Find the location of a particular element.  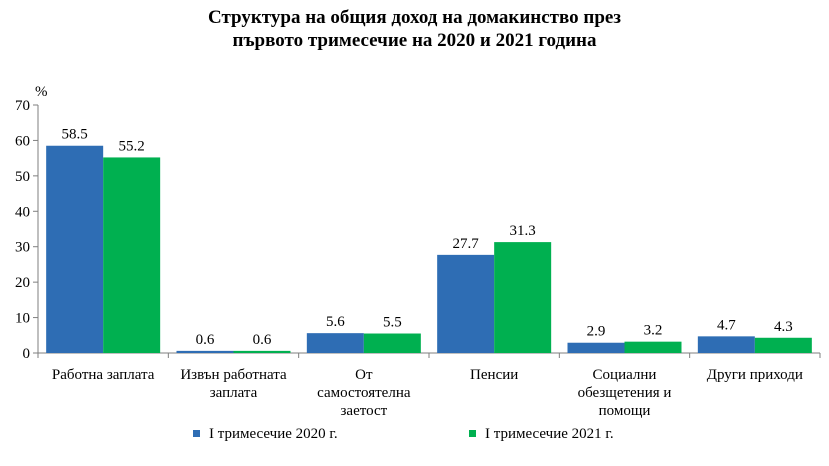

legend-label: I тримесечие 2021 г. is located at coordinates (549, 434).